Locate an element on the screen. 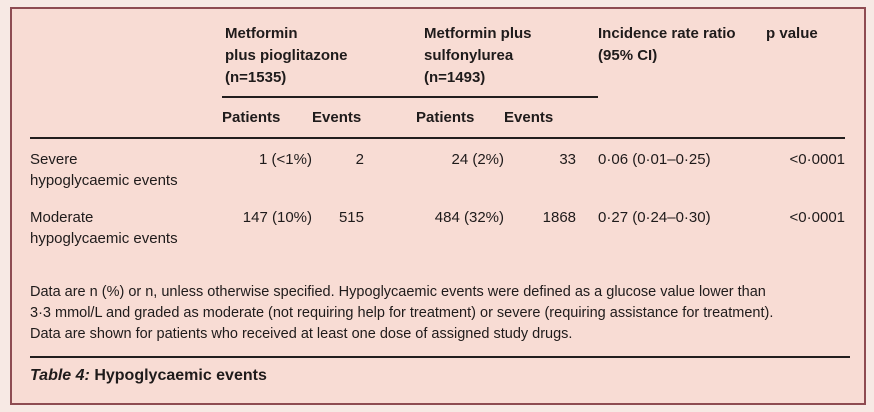 Image resolution: width=874 pixels, height=412 pixels. group-header-line: sulfonylurea is located at coordinates (469, 55).